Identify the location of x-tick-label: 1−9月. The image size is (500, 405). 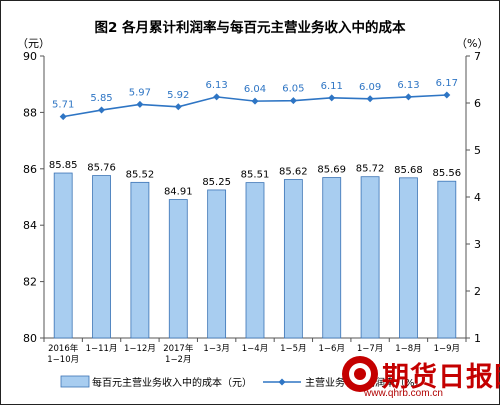
(447, 349).